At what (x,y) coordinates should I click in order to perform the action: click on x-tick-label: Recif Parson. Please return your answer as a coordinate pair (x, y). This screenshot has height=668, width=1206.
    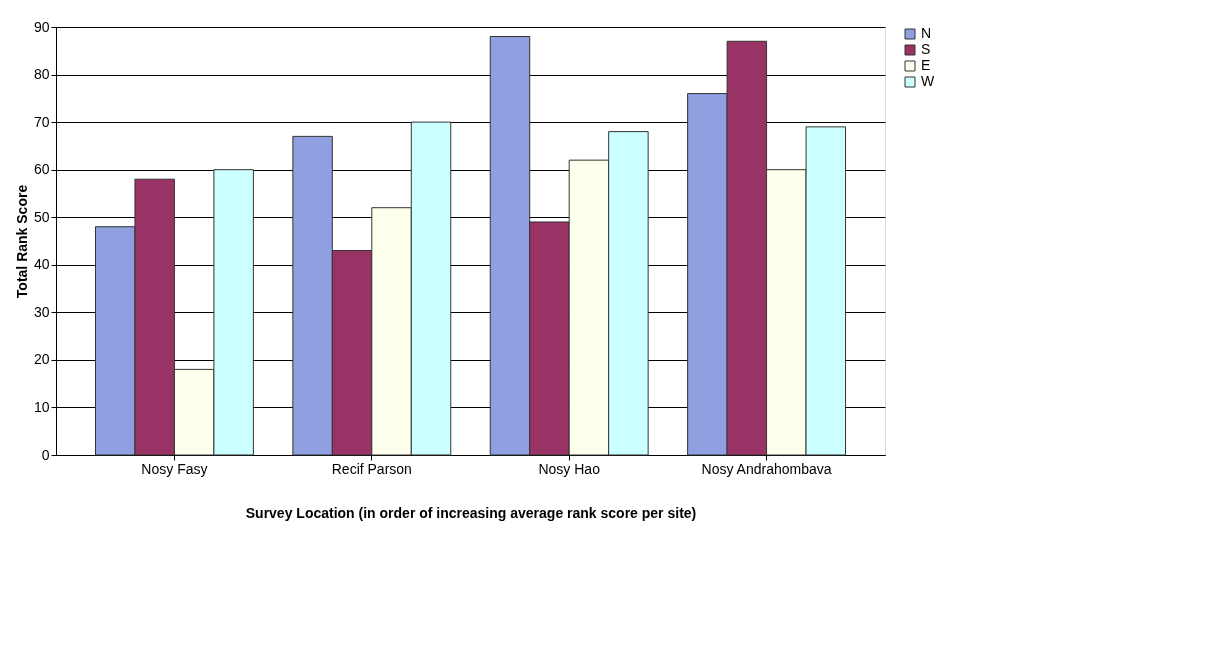
    Looking at the image, I should click on (371, 468).